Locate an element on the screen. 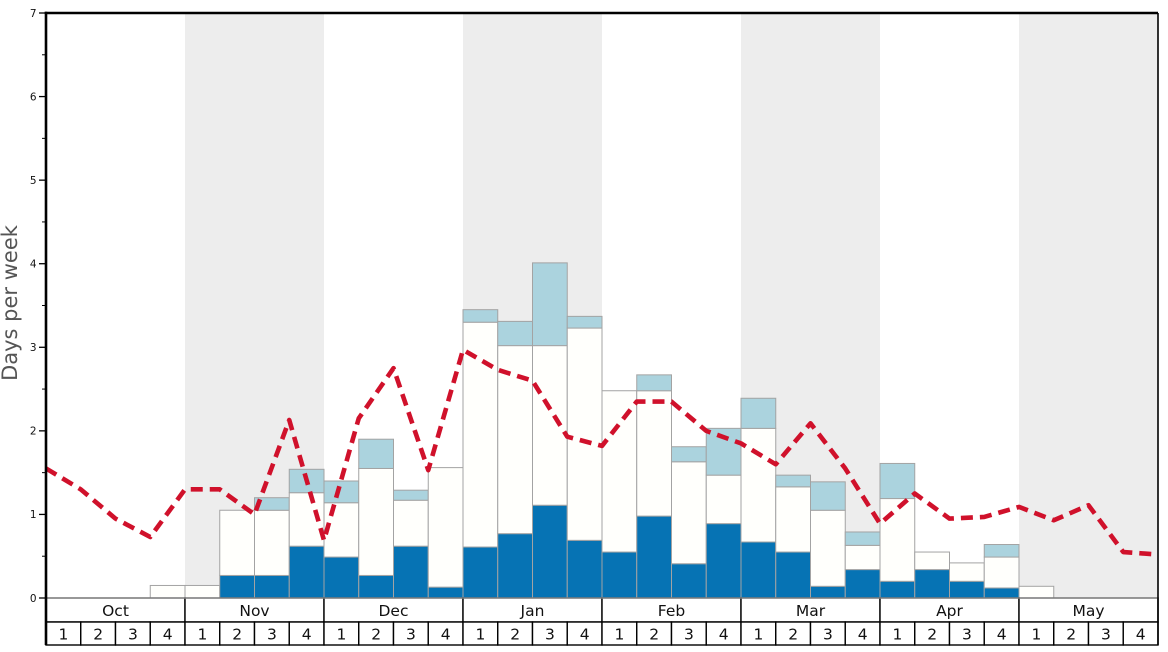 This screenshot has height=652, width=1168. bar-segment-white-apr2 is located at coordinates (932, 561).